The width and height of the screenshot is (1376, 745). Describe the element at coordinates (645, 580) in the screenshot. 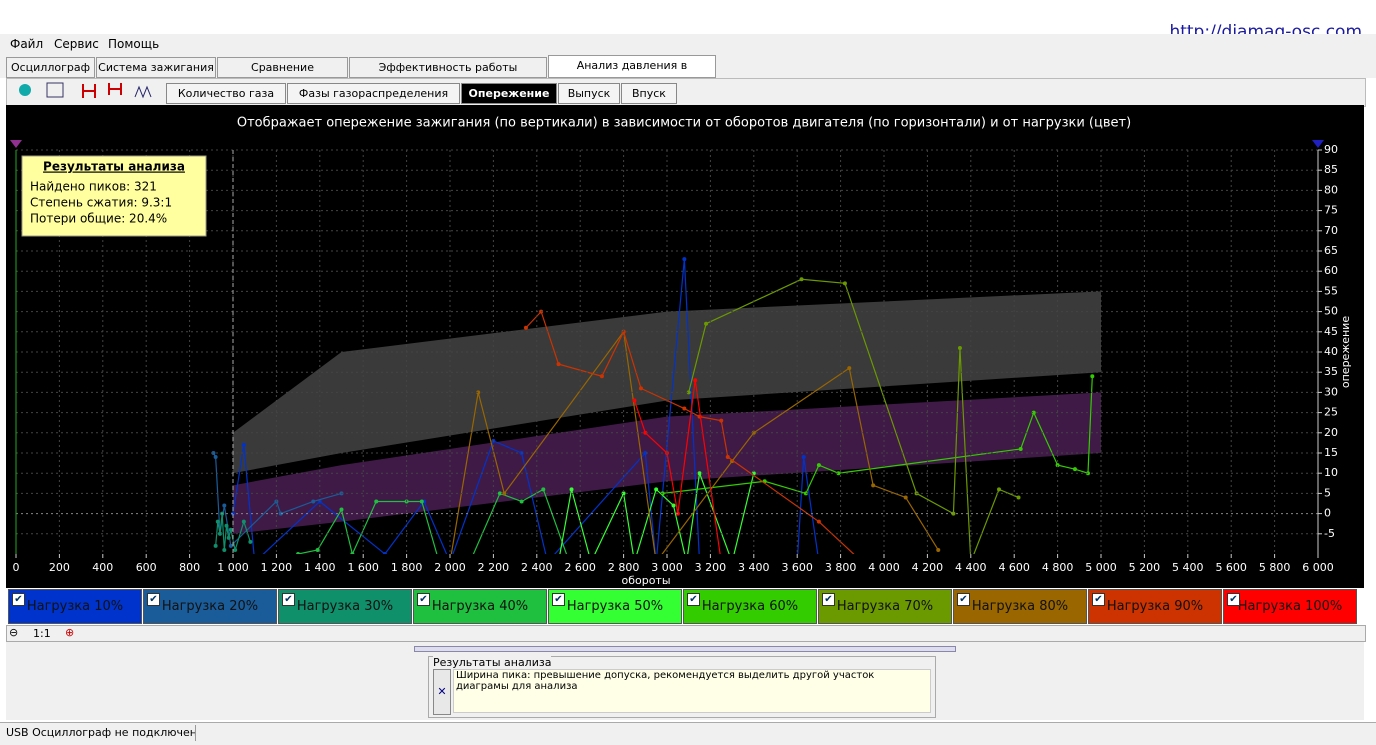

I see `x-axis-label: обороты` at that location.